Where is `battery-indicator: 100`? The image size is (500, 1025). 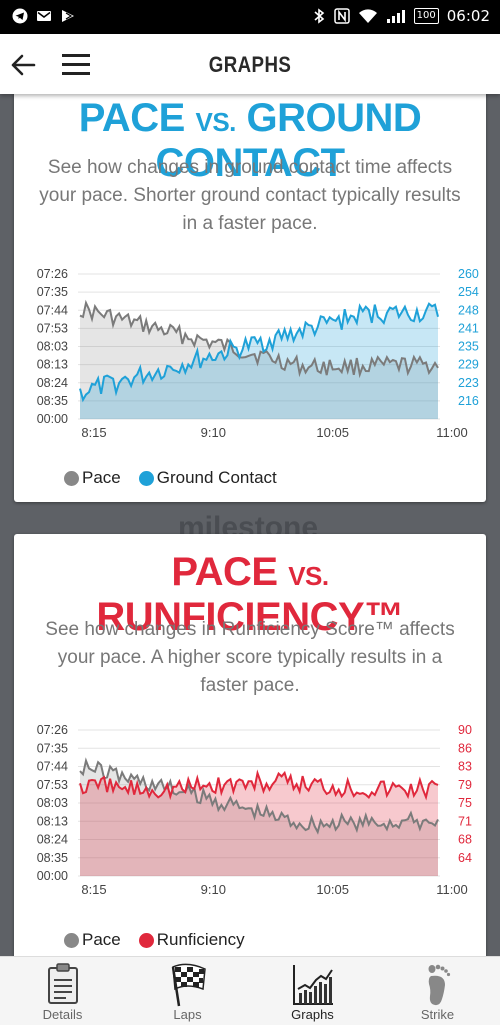 battery-indicator: 100 is located at coordinates (426, 16).